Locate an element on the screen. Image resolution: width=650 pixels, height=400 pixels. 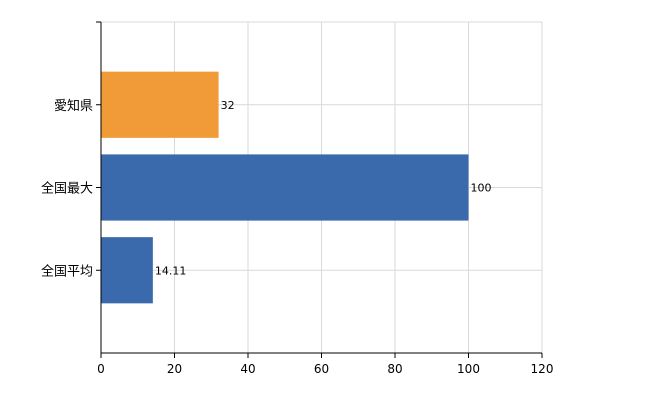
category-label-1: 全国最大 is located at coordinates (67, 189).